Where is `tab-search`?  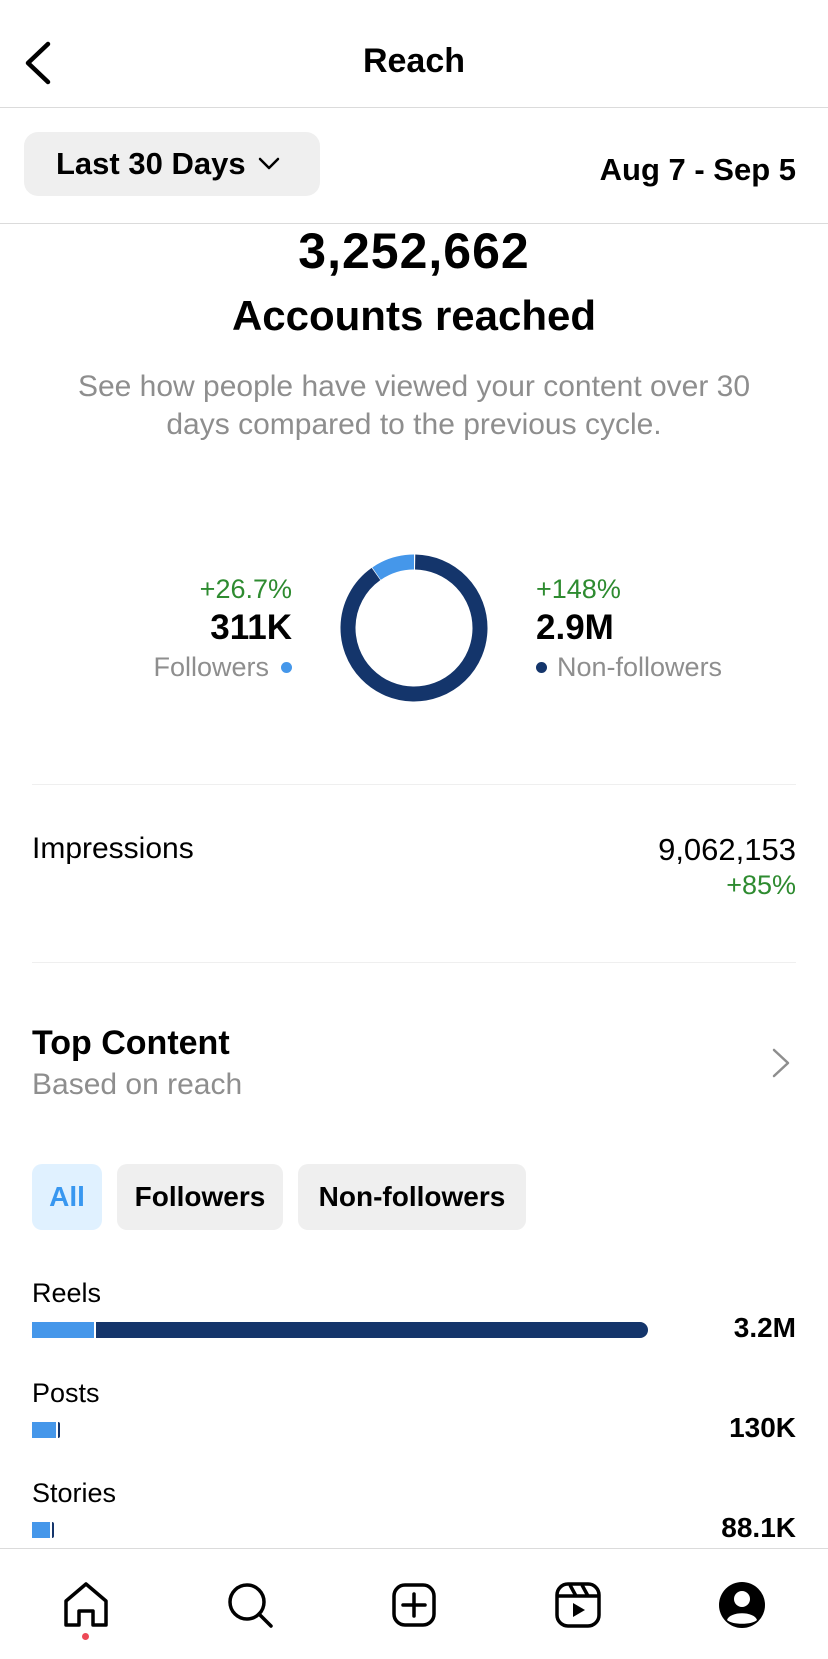 tab-search is located at coordinates (250, 1605).